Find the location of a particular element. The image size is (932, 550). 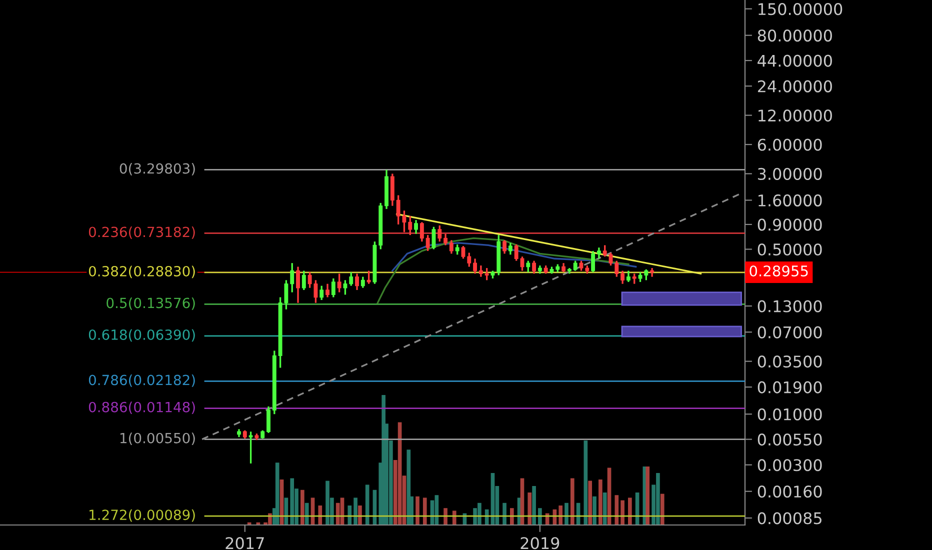

y-tick-label: 0.01900 is located at coordinates (790, 387).